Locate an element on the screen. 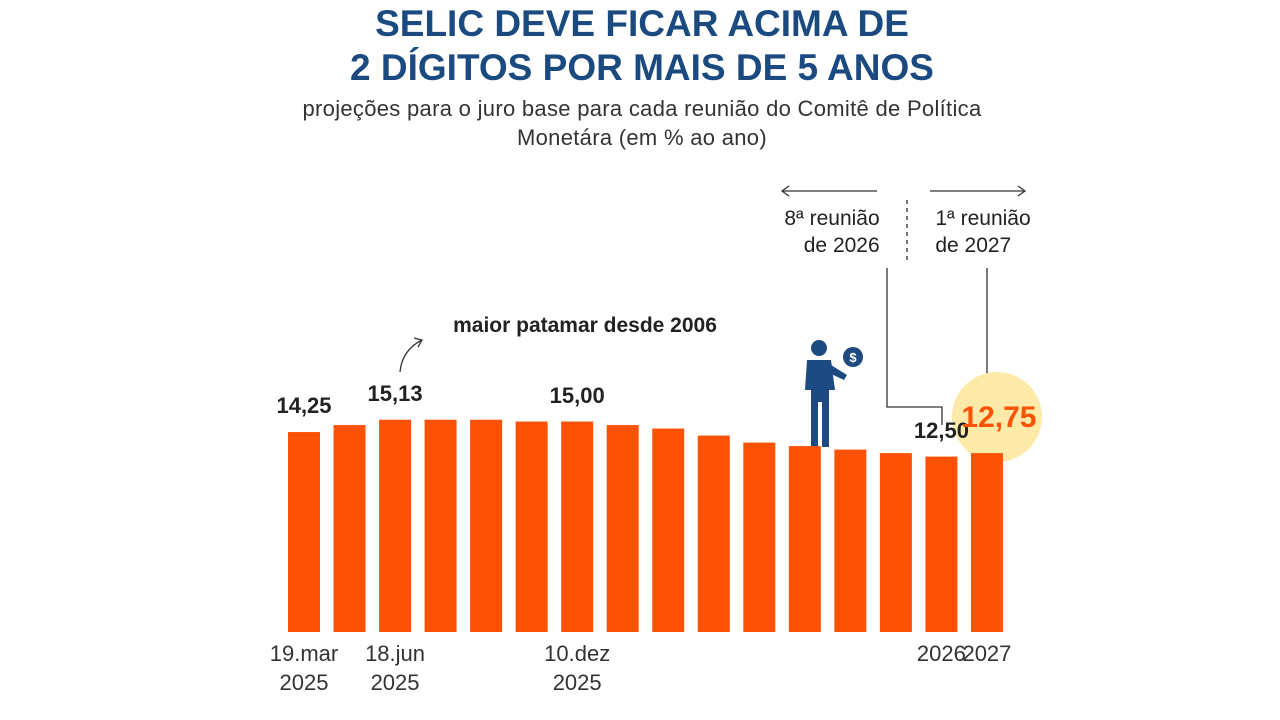  x-tick-label: 10.dez 2025 is located at coordinates (577, 668).